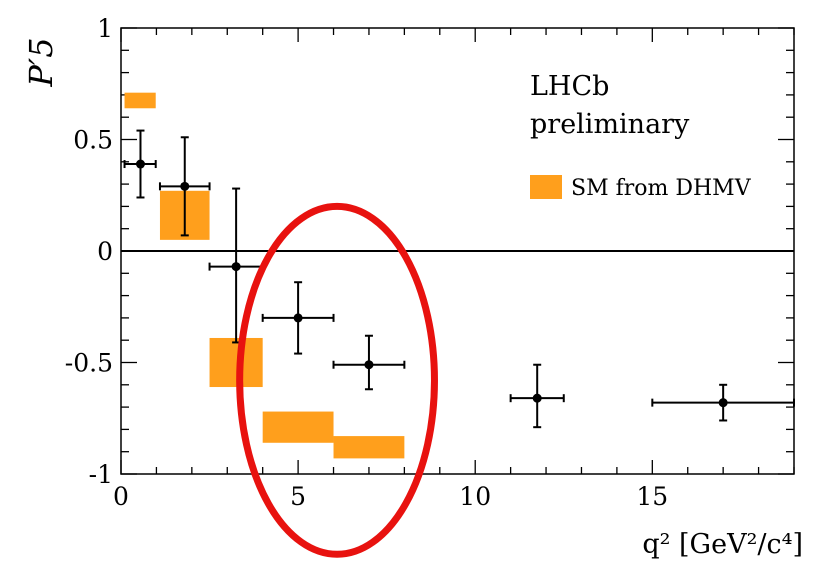  I want to click on y-tick-labels: -1 -0.5 0 0.5 1, so click(89, 251).